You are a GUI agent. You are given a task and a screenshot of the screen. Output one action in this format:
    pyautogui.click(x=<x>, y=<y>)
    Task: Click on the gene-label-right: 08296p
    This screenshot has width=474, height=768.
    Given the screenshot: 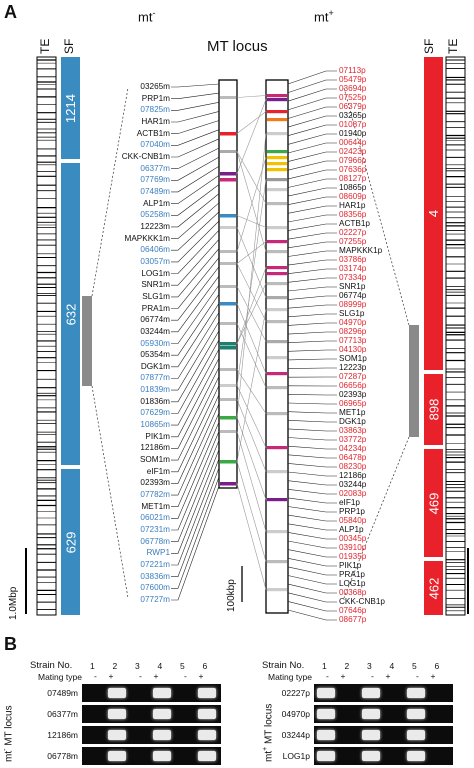 What is the action you would take?
    pyautogui.click(x=353, y=331)
    